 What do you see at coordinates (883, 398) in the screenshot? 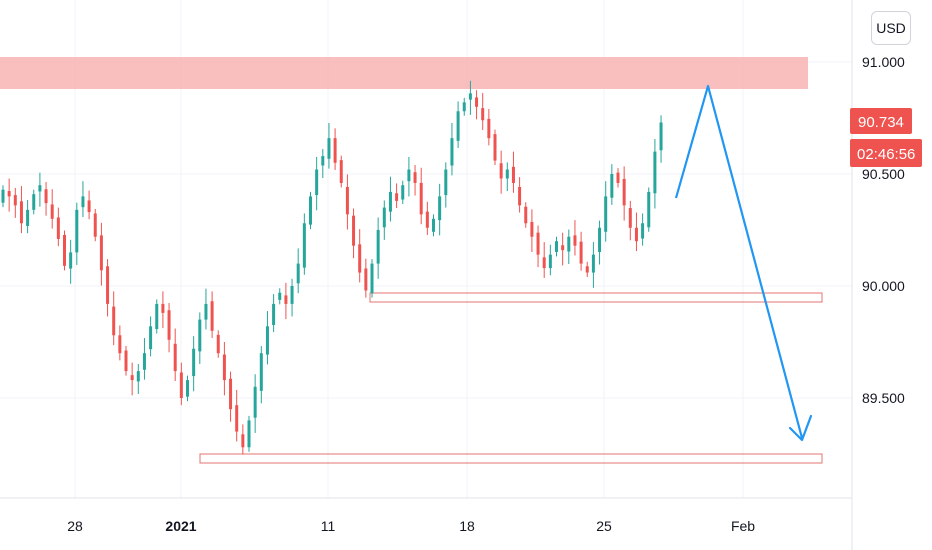
I see `y-tick-label: 89.500` at bounding box center [883, 398].